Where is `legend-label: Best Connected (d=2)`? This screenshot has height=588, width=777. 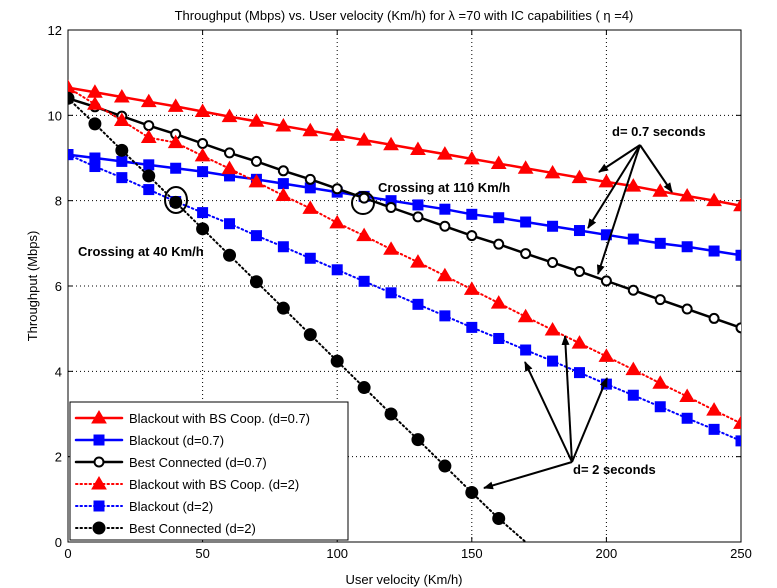
legend-label: Best Connected (d=2) is located at coordinates (192, 528).